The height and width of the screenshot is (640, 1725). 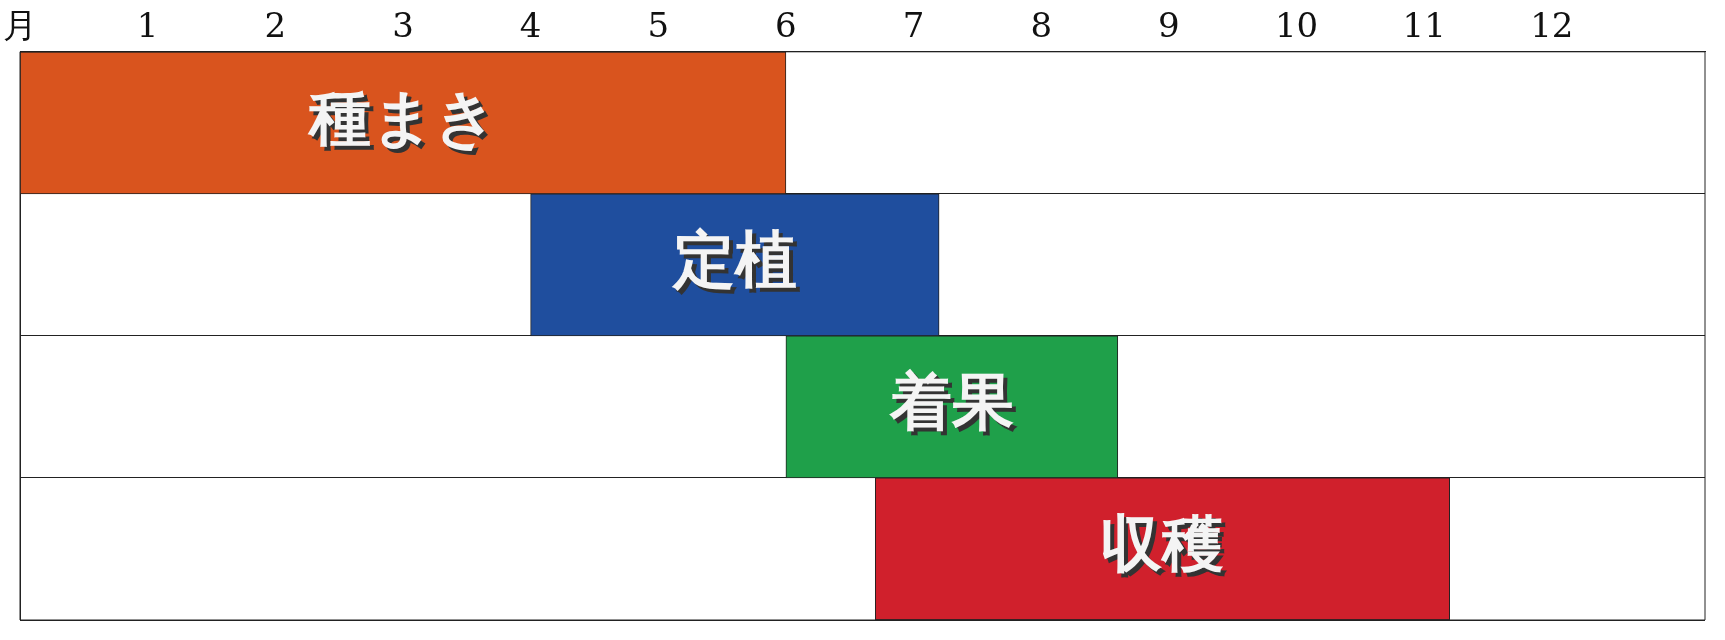 What do you see at coordinates (913, 25) in the screenshot?
I see `x-tick-label: 7` at bounding box center [913, 25].